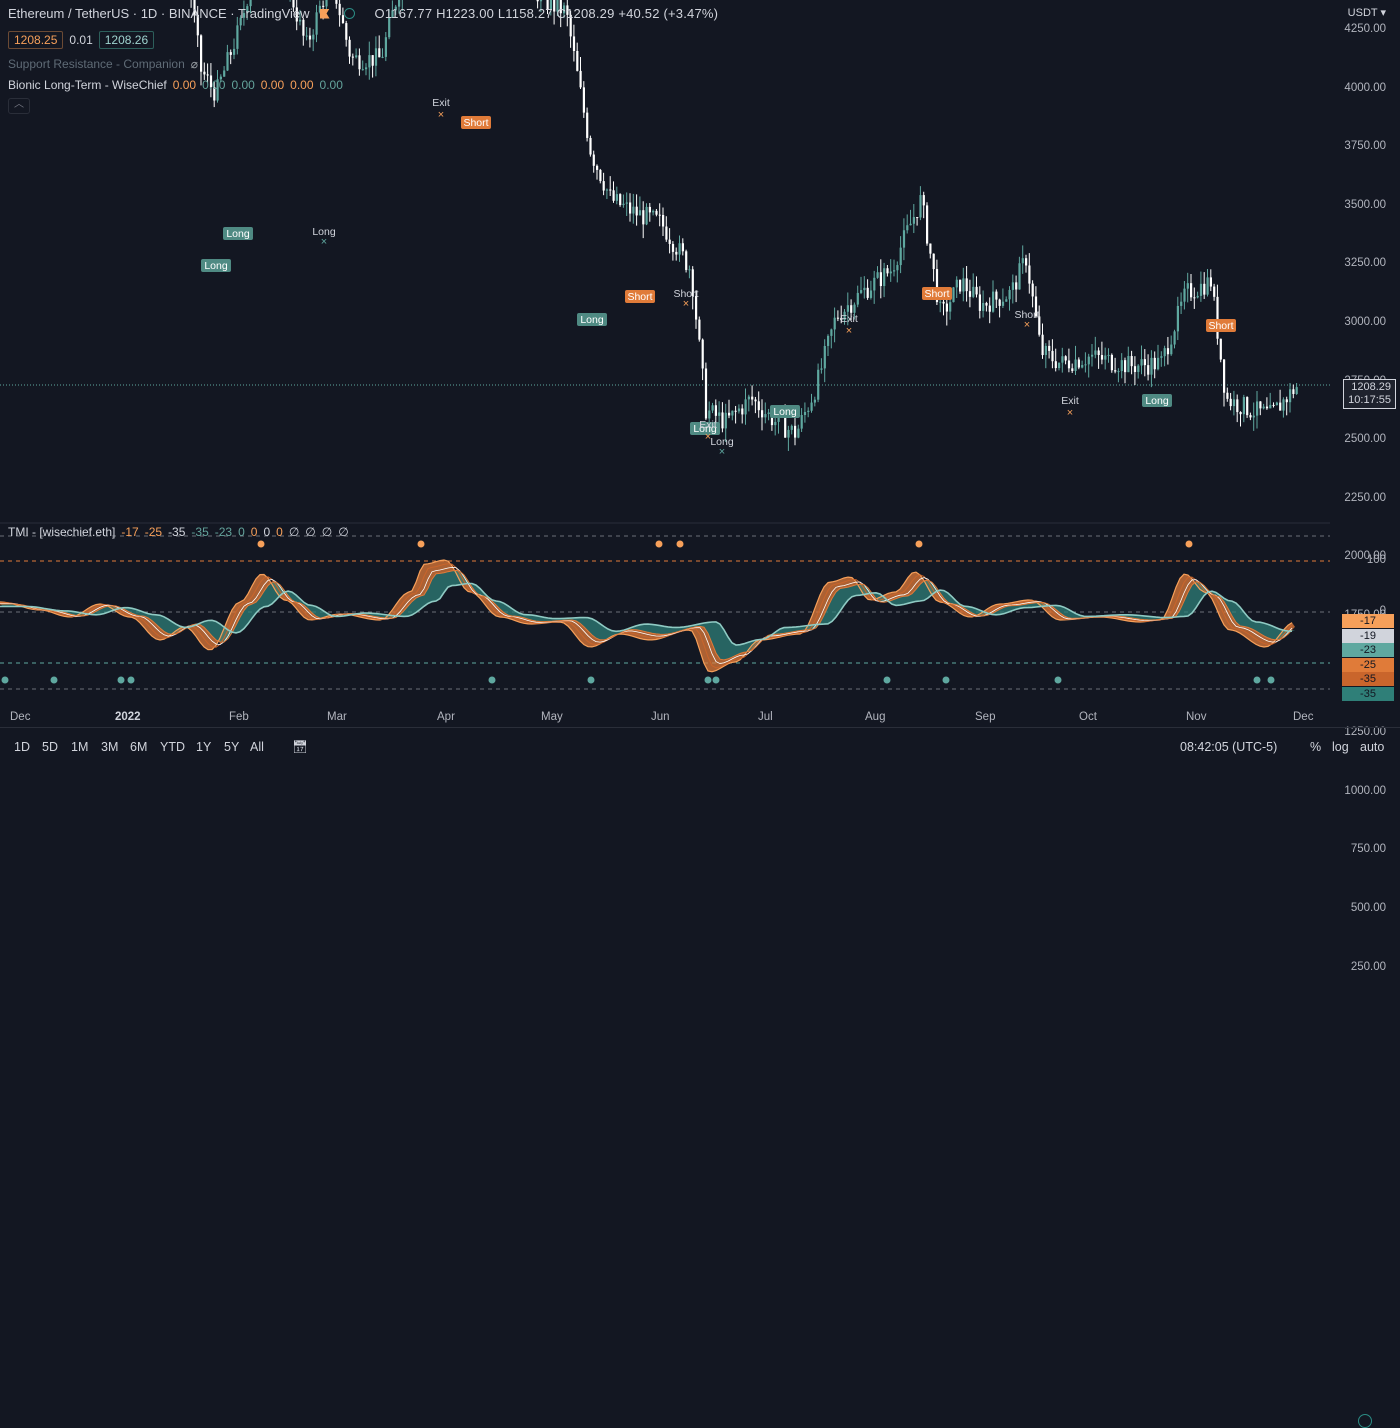 The image size is (1400, 1428). I want to click on osc-value-label: -35, so click(1368, 694).